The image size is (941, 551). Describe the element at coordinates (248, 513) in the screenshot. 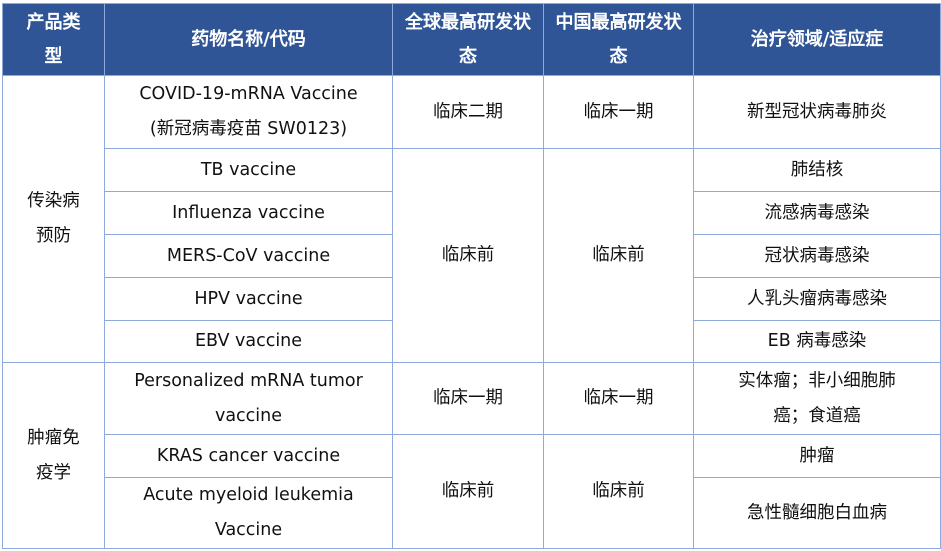

I see `drug-cell: Acute myeloid leukemia Vaccine` at that location.